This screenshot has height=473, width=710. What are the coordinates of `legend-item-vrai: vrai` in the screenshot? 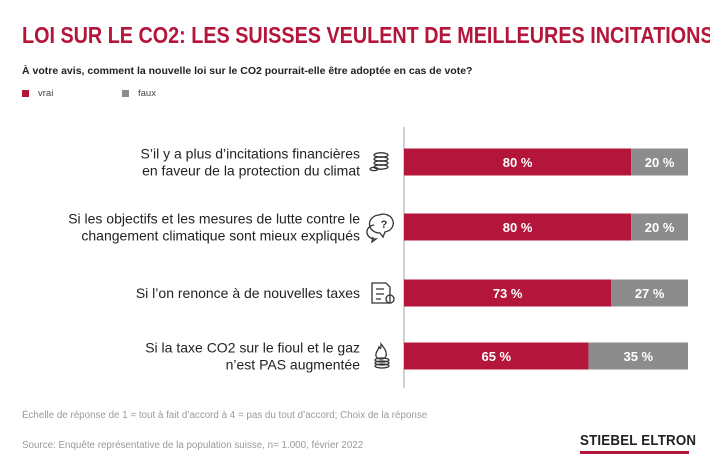 It's located at (37, 93).